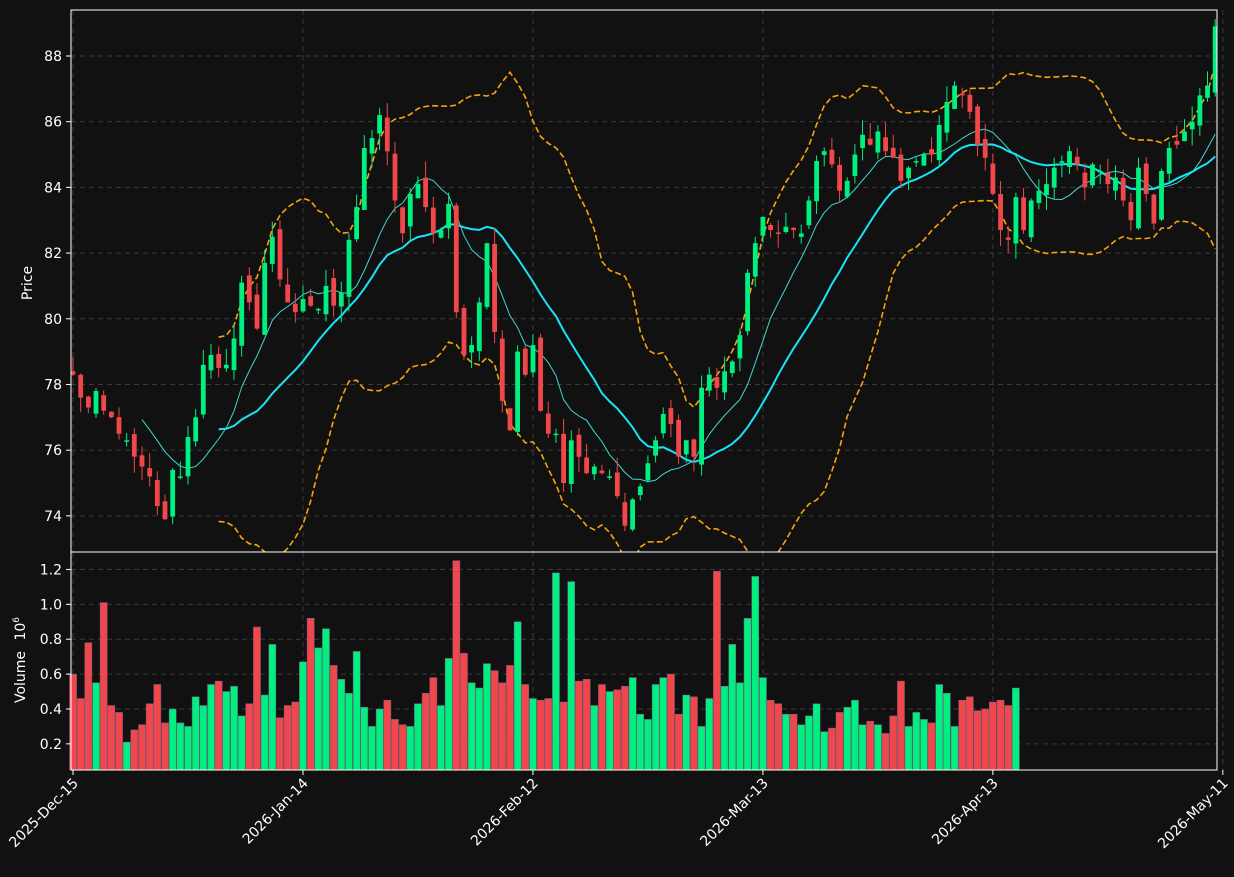 Image resolution: width=1234 pixels, height=877 pixels. Describe the element at coordinates (21, 632) in the screenshot. I see `volume-axis-label-unit: 10` at that location.